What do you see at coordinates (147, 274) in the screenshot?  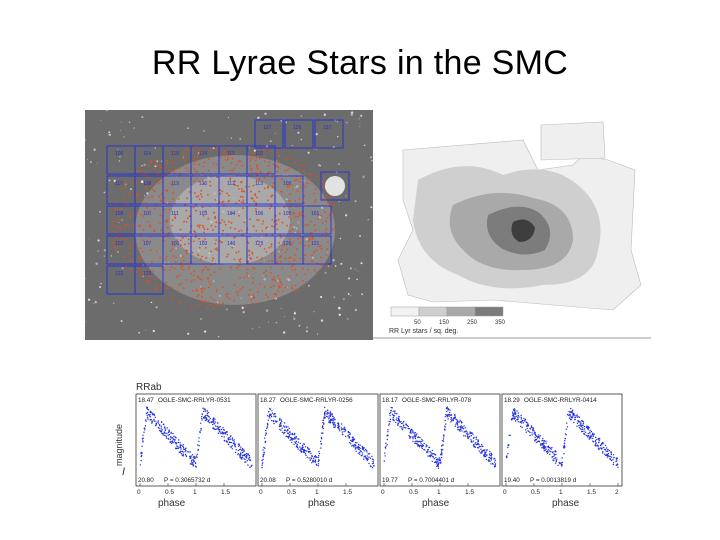 I see `survey-field-label: 123` at bounding box center [147, 274].